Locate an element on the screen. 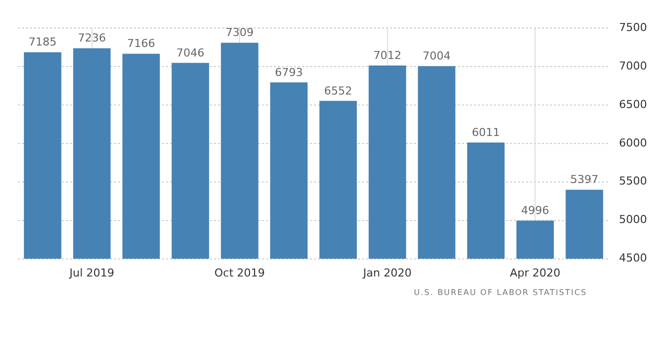 This screenshot has height=346, width=665. x-tick-label: Jan 2020 is located at coordinates (387, 273).